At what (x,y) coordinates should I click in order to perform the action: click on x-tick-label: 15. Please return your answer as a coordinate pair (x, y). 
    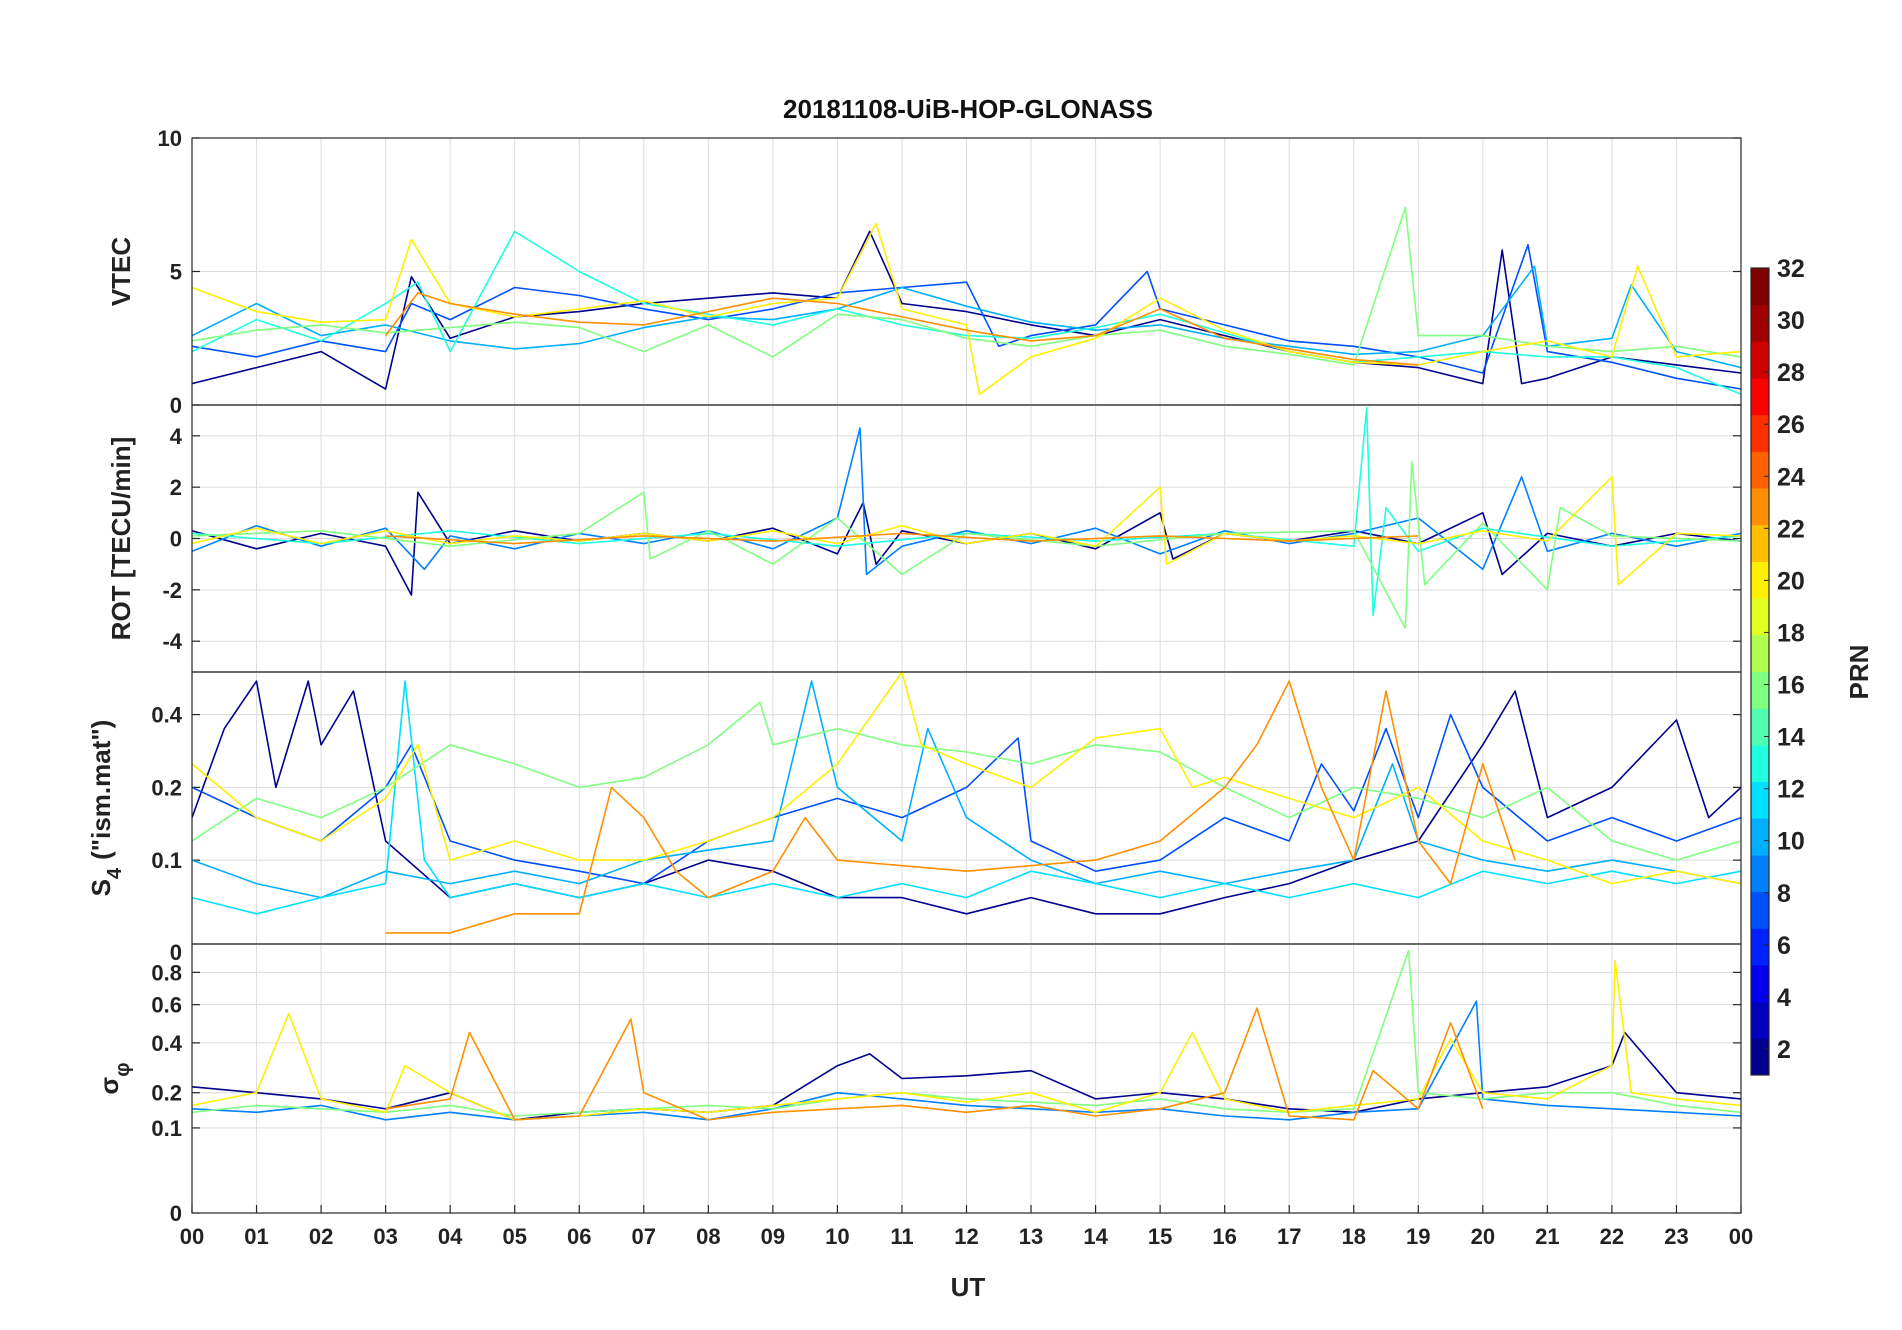
    Looking at the image, I should click on (1160, 1236).